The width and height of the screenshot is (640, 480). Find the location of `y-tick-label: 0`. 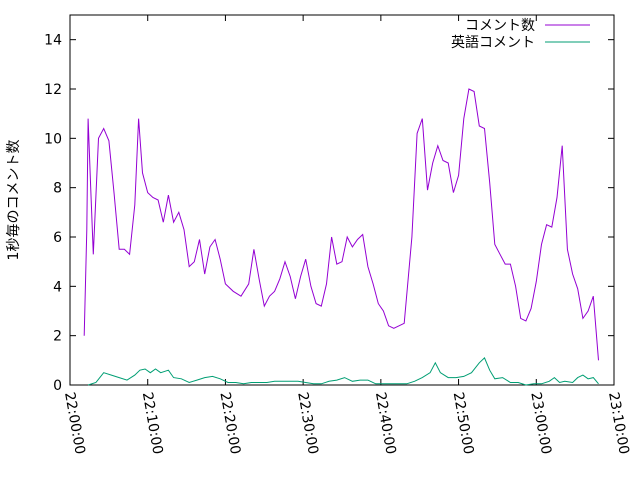

y-tick-label: 0 is located at coordinates (57, 386).